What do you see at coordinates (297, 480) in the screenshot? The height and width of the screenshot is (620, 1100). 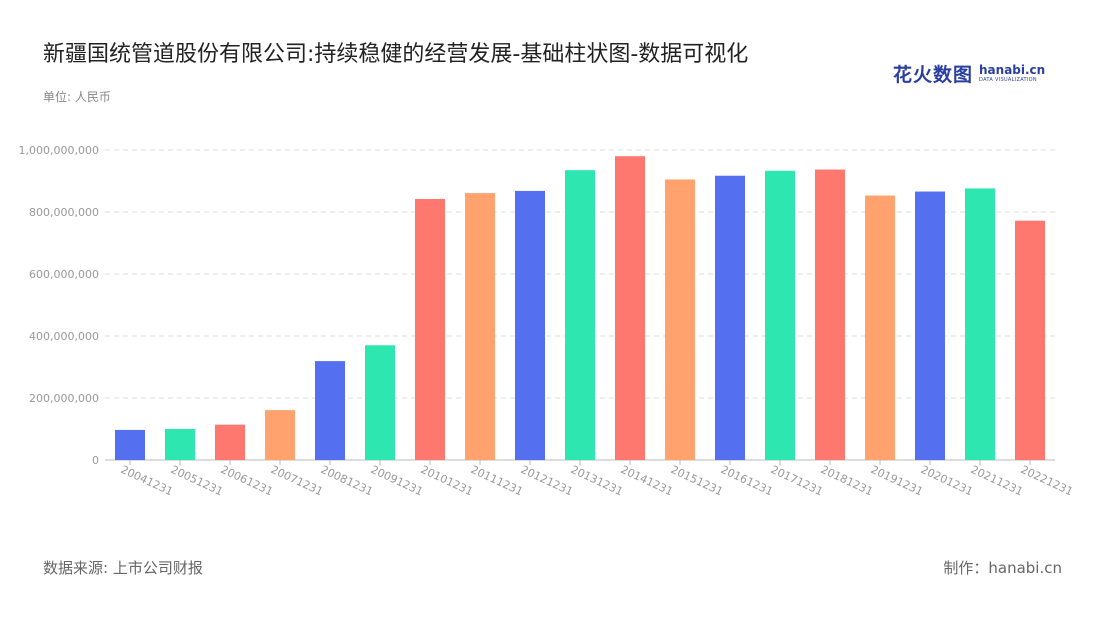 I see `x-tick-label: 20071231` at bounding box center [297, 480].